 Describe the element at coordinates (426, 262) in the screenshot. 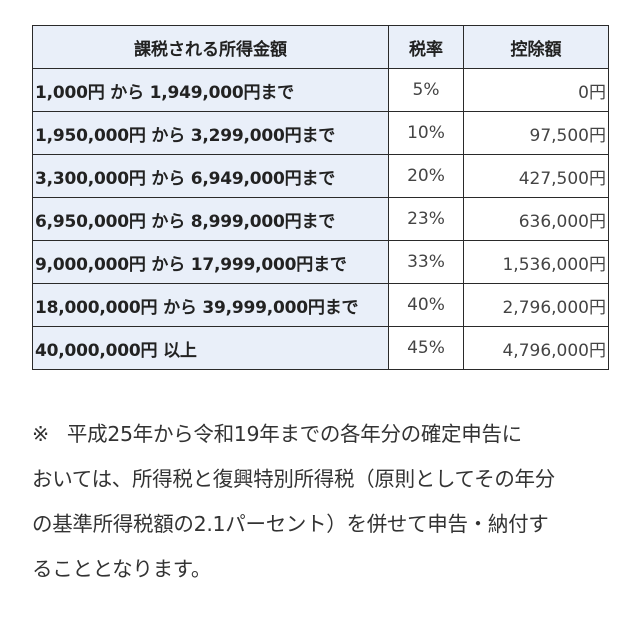

I see `tax-rate-cell: 33%` at that location.